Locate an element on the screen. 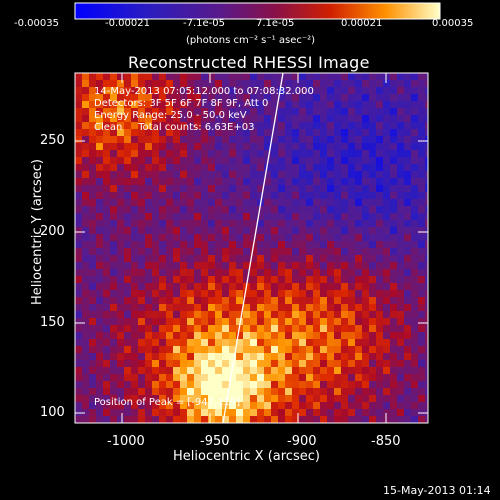  y-tick-label: 100 is located at coordinates (52, 412).